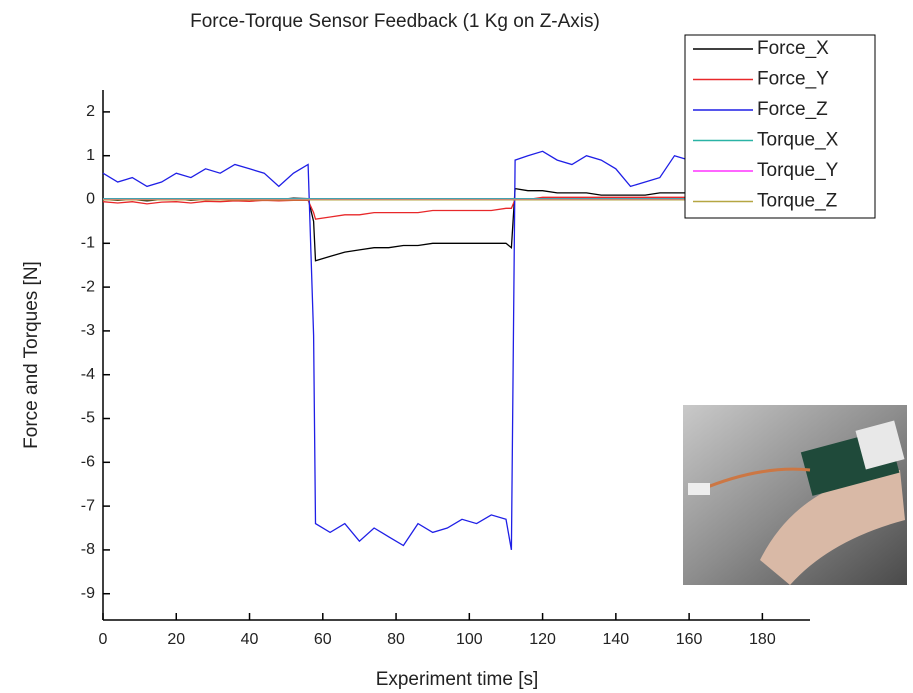 The image size is (913, 693). Describe the element at coordinates (615, 639) in the screenshot. I see `x-tick-label: 140` at that location.